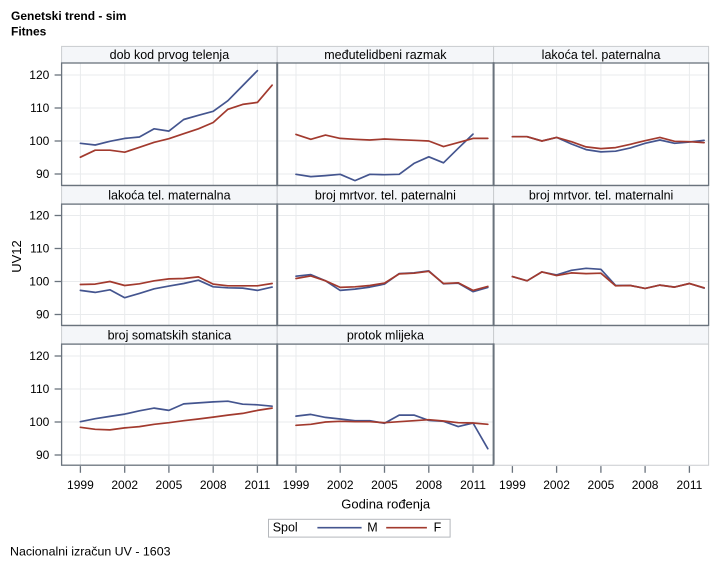  I want to click on svg-text: broj somatskih stanica, so click(170, 335).